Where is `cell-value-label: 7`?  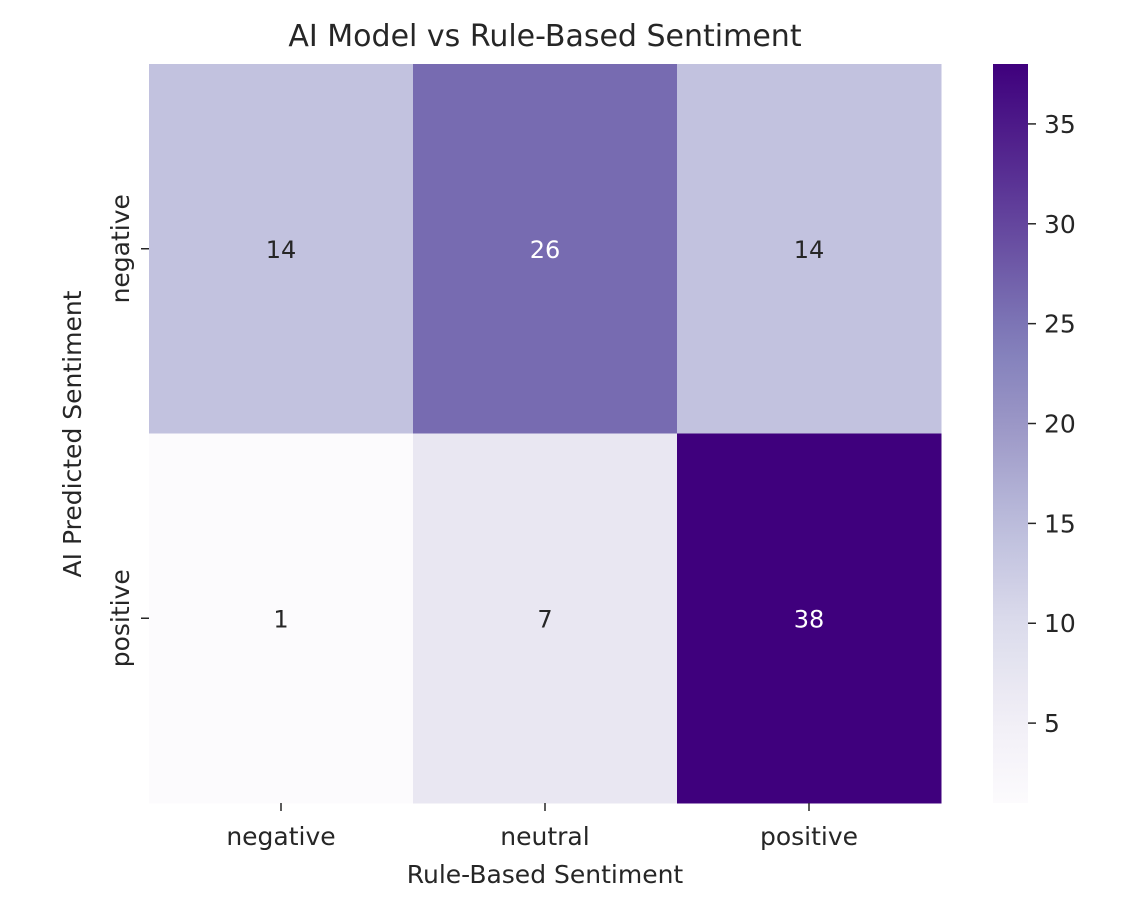 cell-value-label: 7 is located at coordinates (544, 619).